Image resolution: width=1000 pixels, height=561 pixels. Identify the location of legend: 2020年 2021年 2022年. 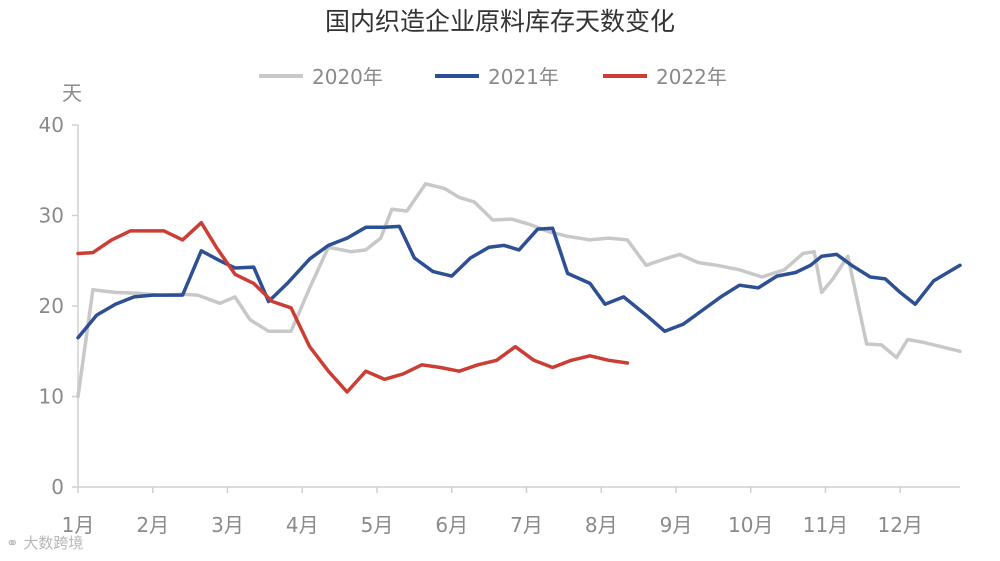
(493, 77).